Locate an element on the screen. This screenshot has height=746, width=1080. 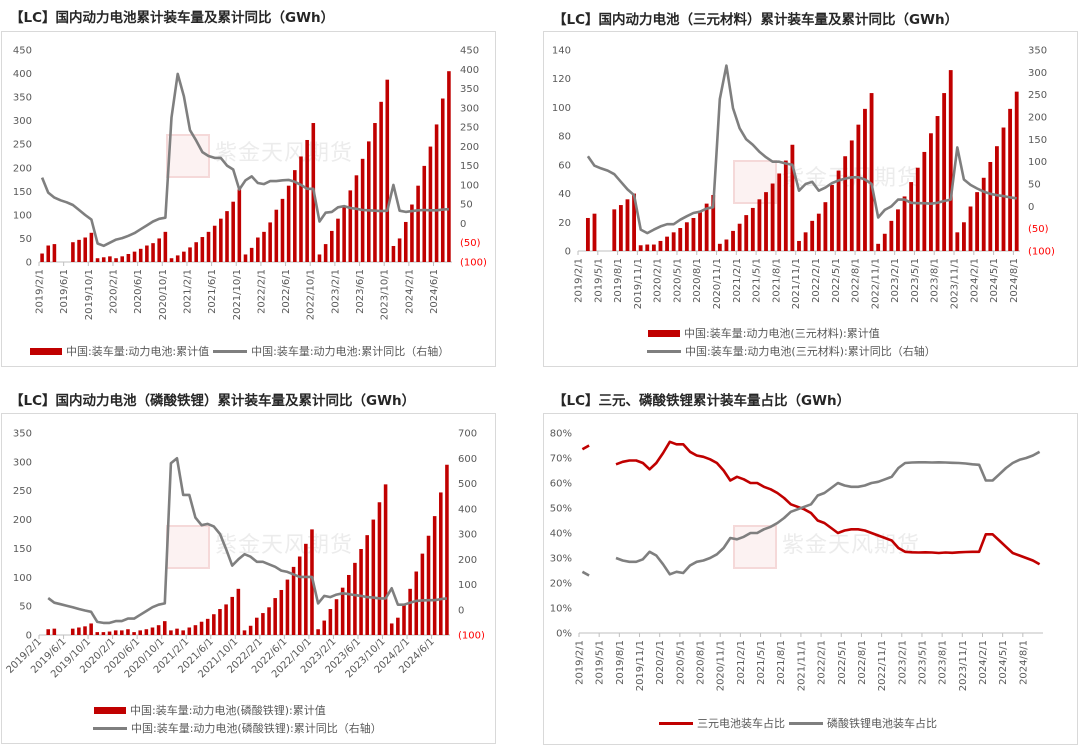
y-tick-label: 450 is located at coordinates (22, 51).